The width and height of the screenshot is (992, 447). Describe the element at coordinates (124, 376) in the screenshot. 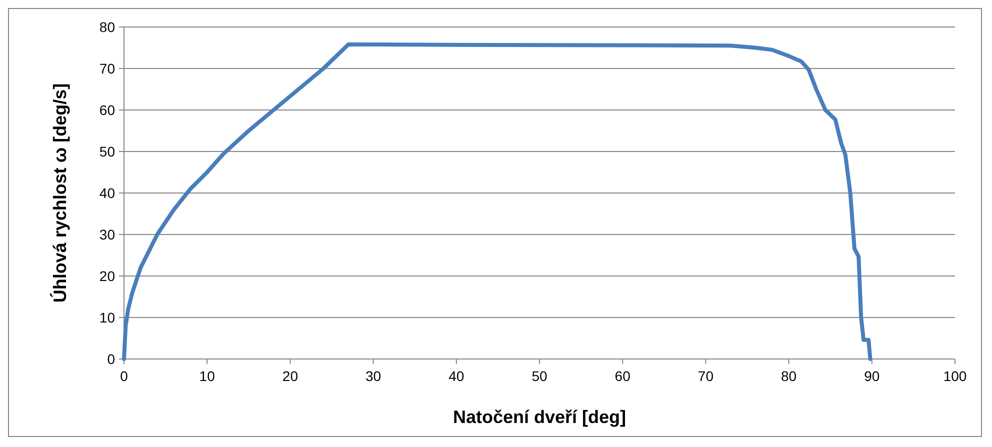

I see `x-tick-label: 0` at that location.